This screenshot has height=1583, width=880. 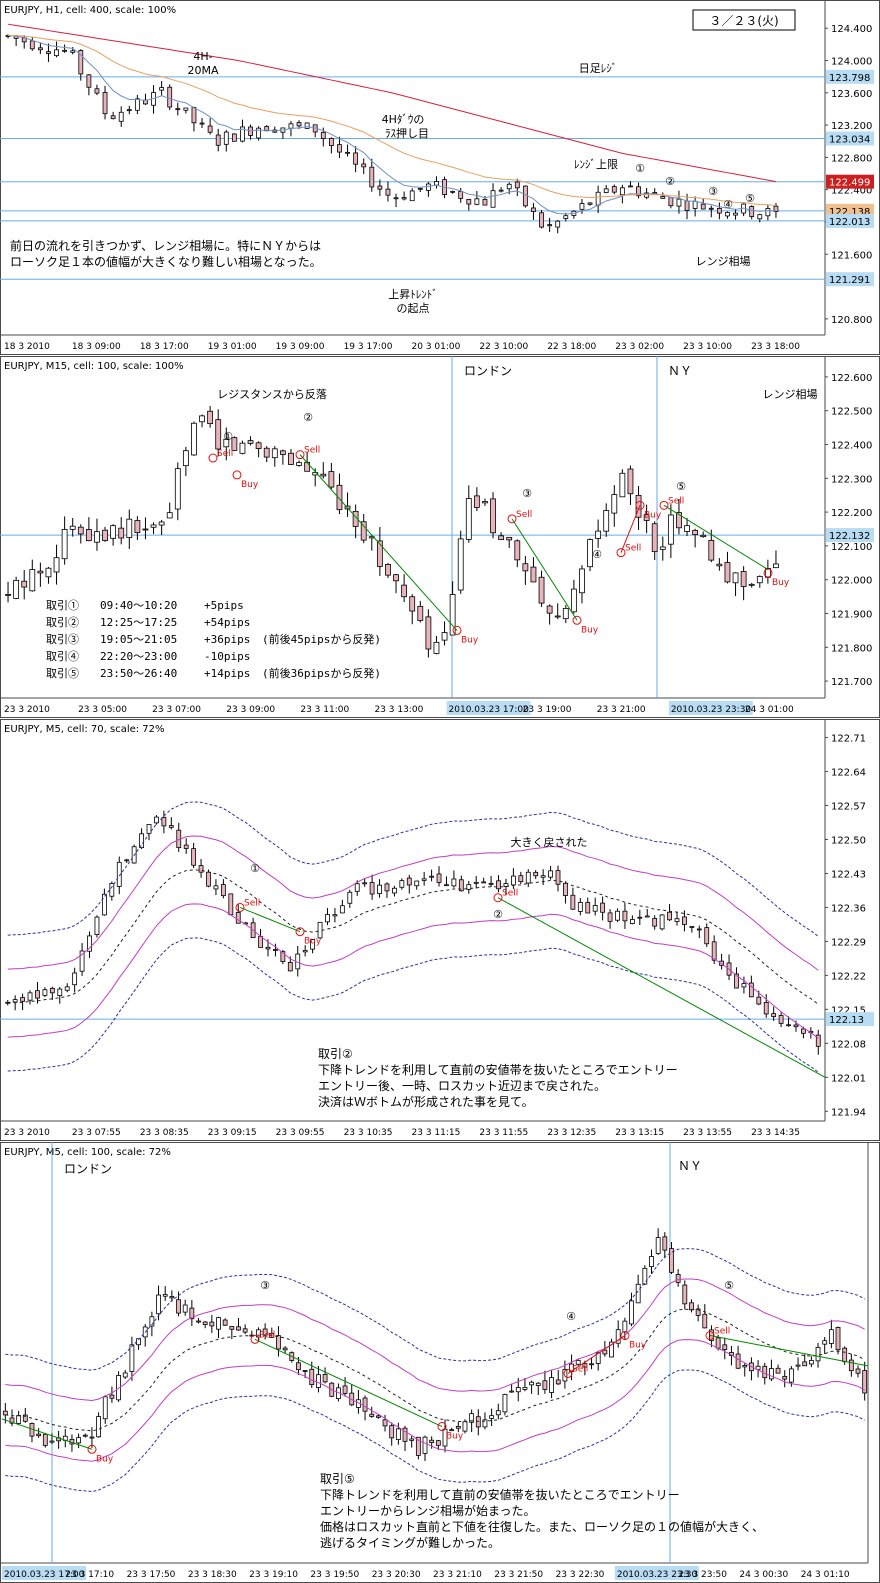 I want to click on price-label: 122.013, so click(x=849, y=222).